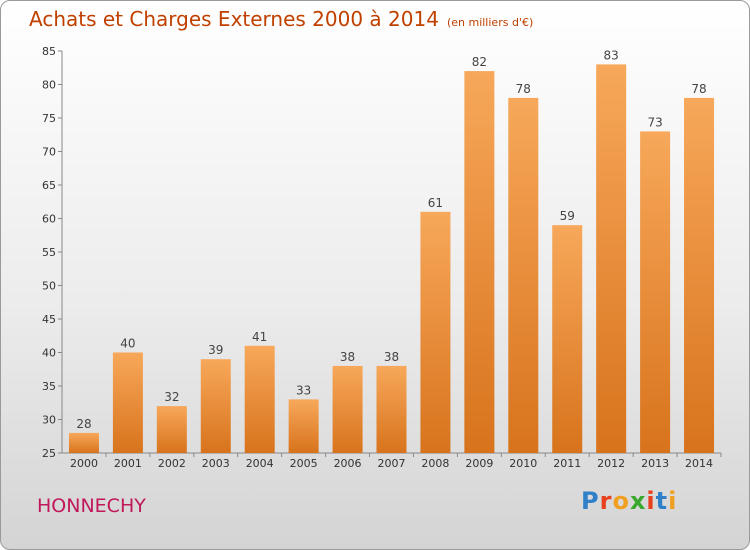 The width and height of the screenshot is (750, 550). Describe the element at coordinates (171, 397) in the screenshot. I see `data-label-2002: 32` at that location.